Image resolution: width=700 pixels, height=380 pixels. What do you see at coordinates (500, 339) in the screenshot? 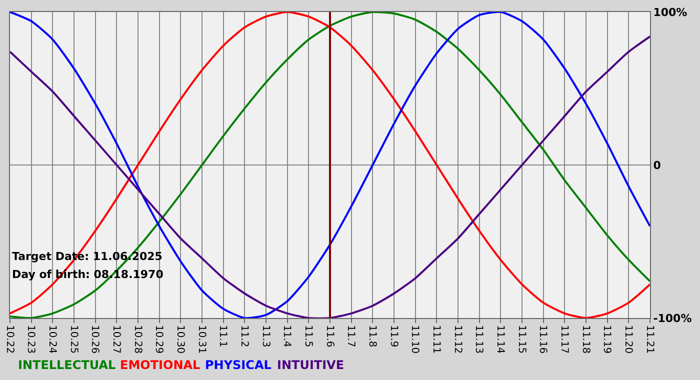
I see `x-tick-label: 11.14` at bounding box center [500, 339].